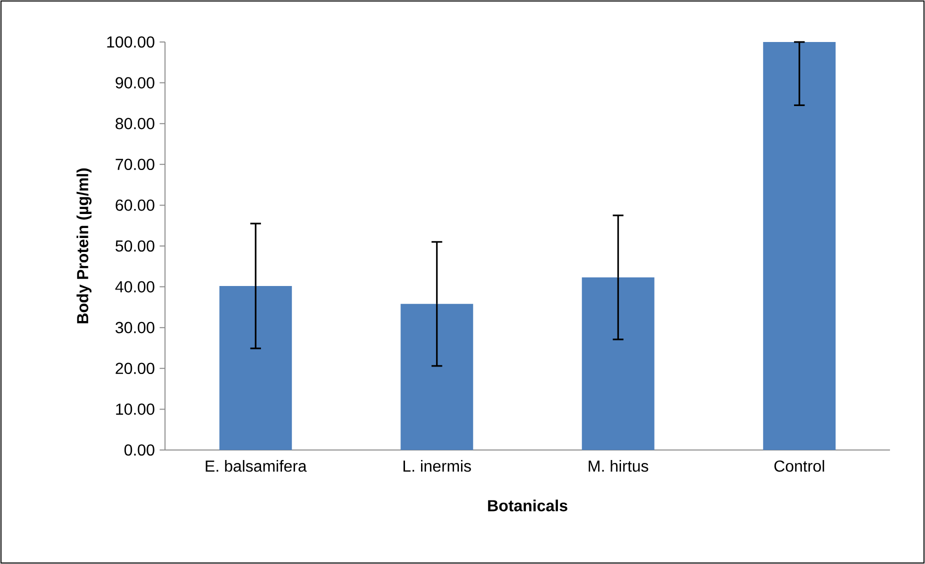  What do you see at coordinates (135, 368) in the screenshot?
I see `y-tick-label: 20.00` at bounding box center [135, 368].